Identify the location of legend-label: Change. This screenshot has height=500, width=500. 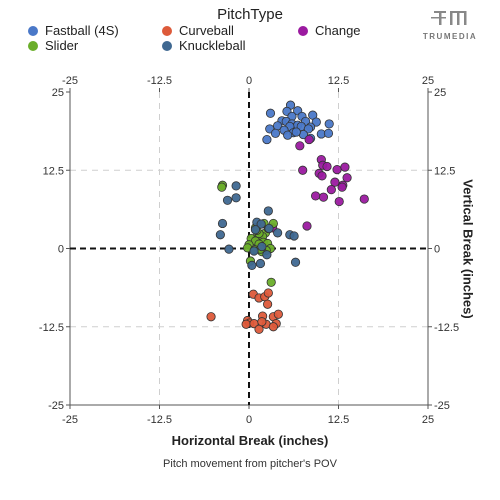
(338, 30).